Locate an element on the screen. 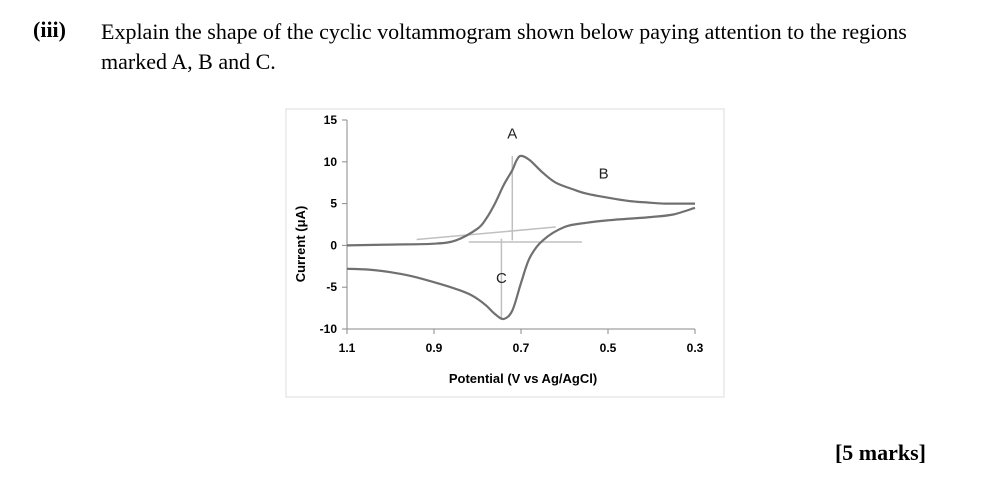  y-tick-label: -5 is located at coordinates (331, 287).